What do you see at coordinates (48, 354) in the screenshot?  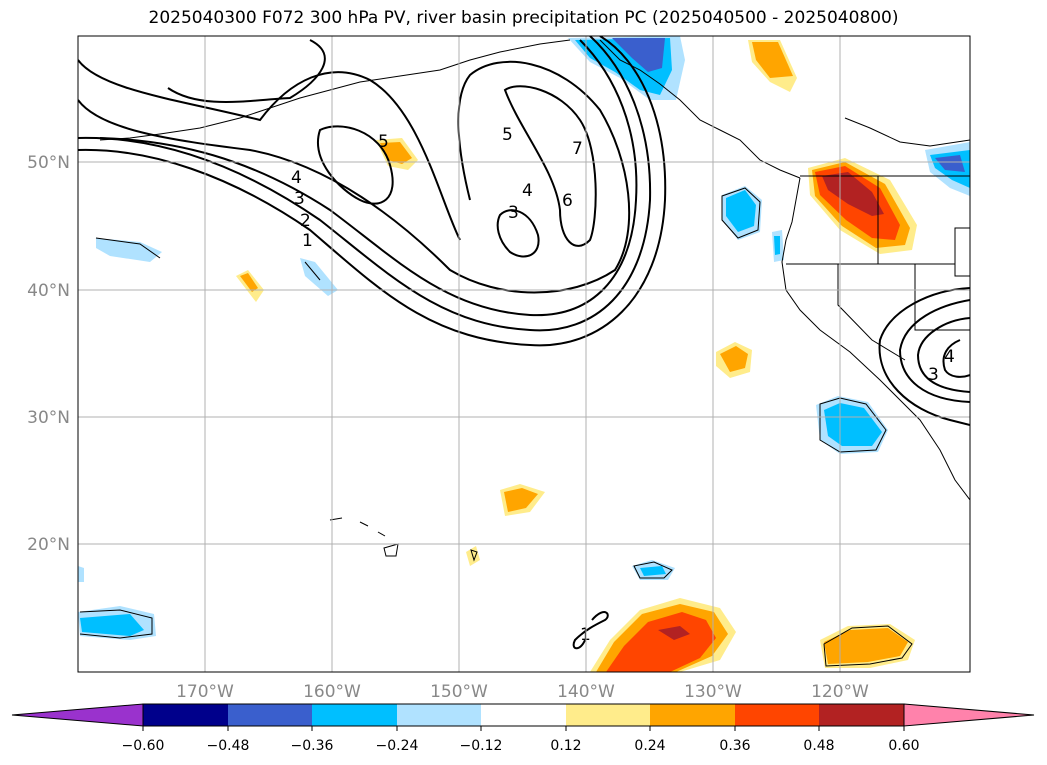 I see `lat-labels: 50°N 40°N 30°N 20°N` at bounding box center [48, 354].